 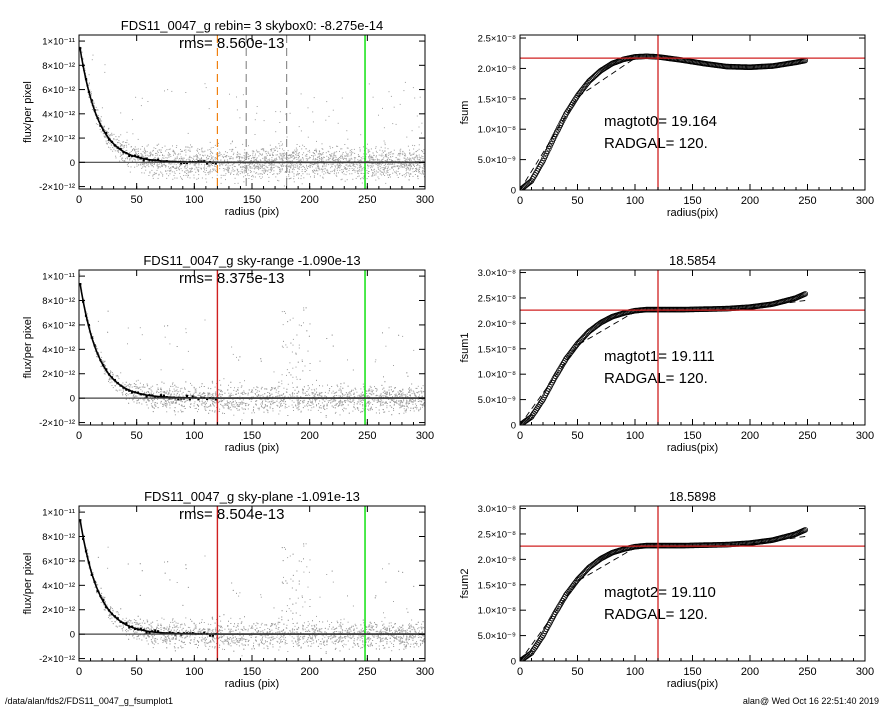 What do you see at coordinates (750, 201) in the screenshot?
I see `fsum-1-xtick-label: 200` at bounding box center [750, 201].